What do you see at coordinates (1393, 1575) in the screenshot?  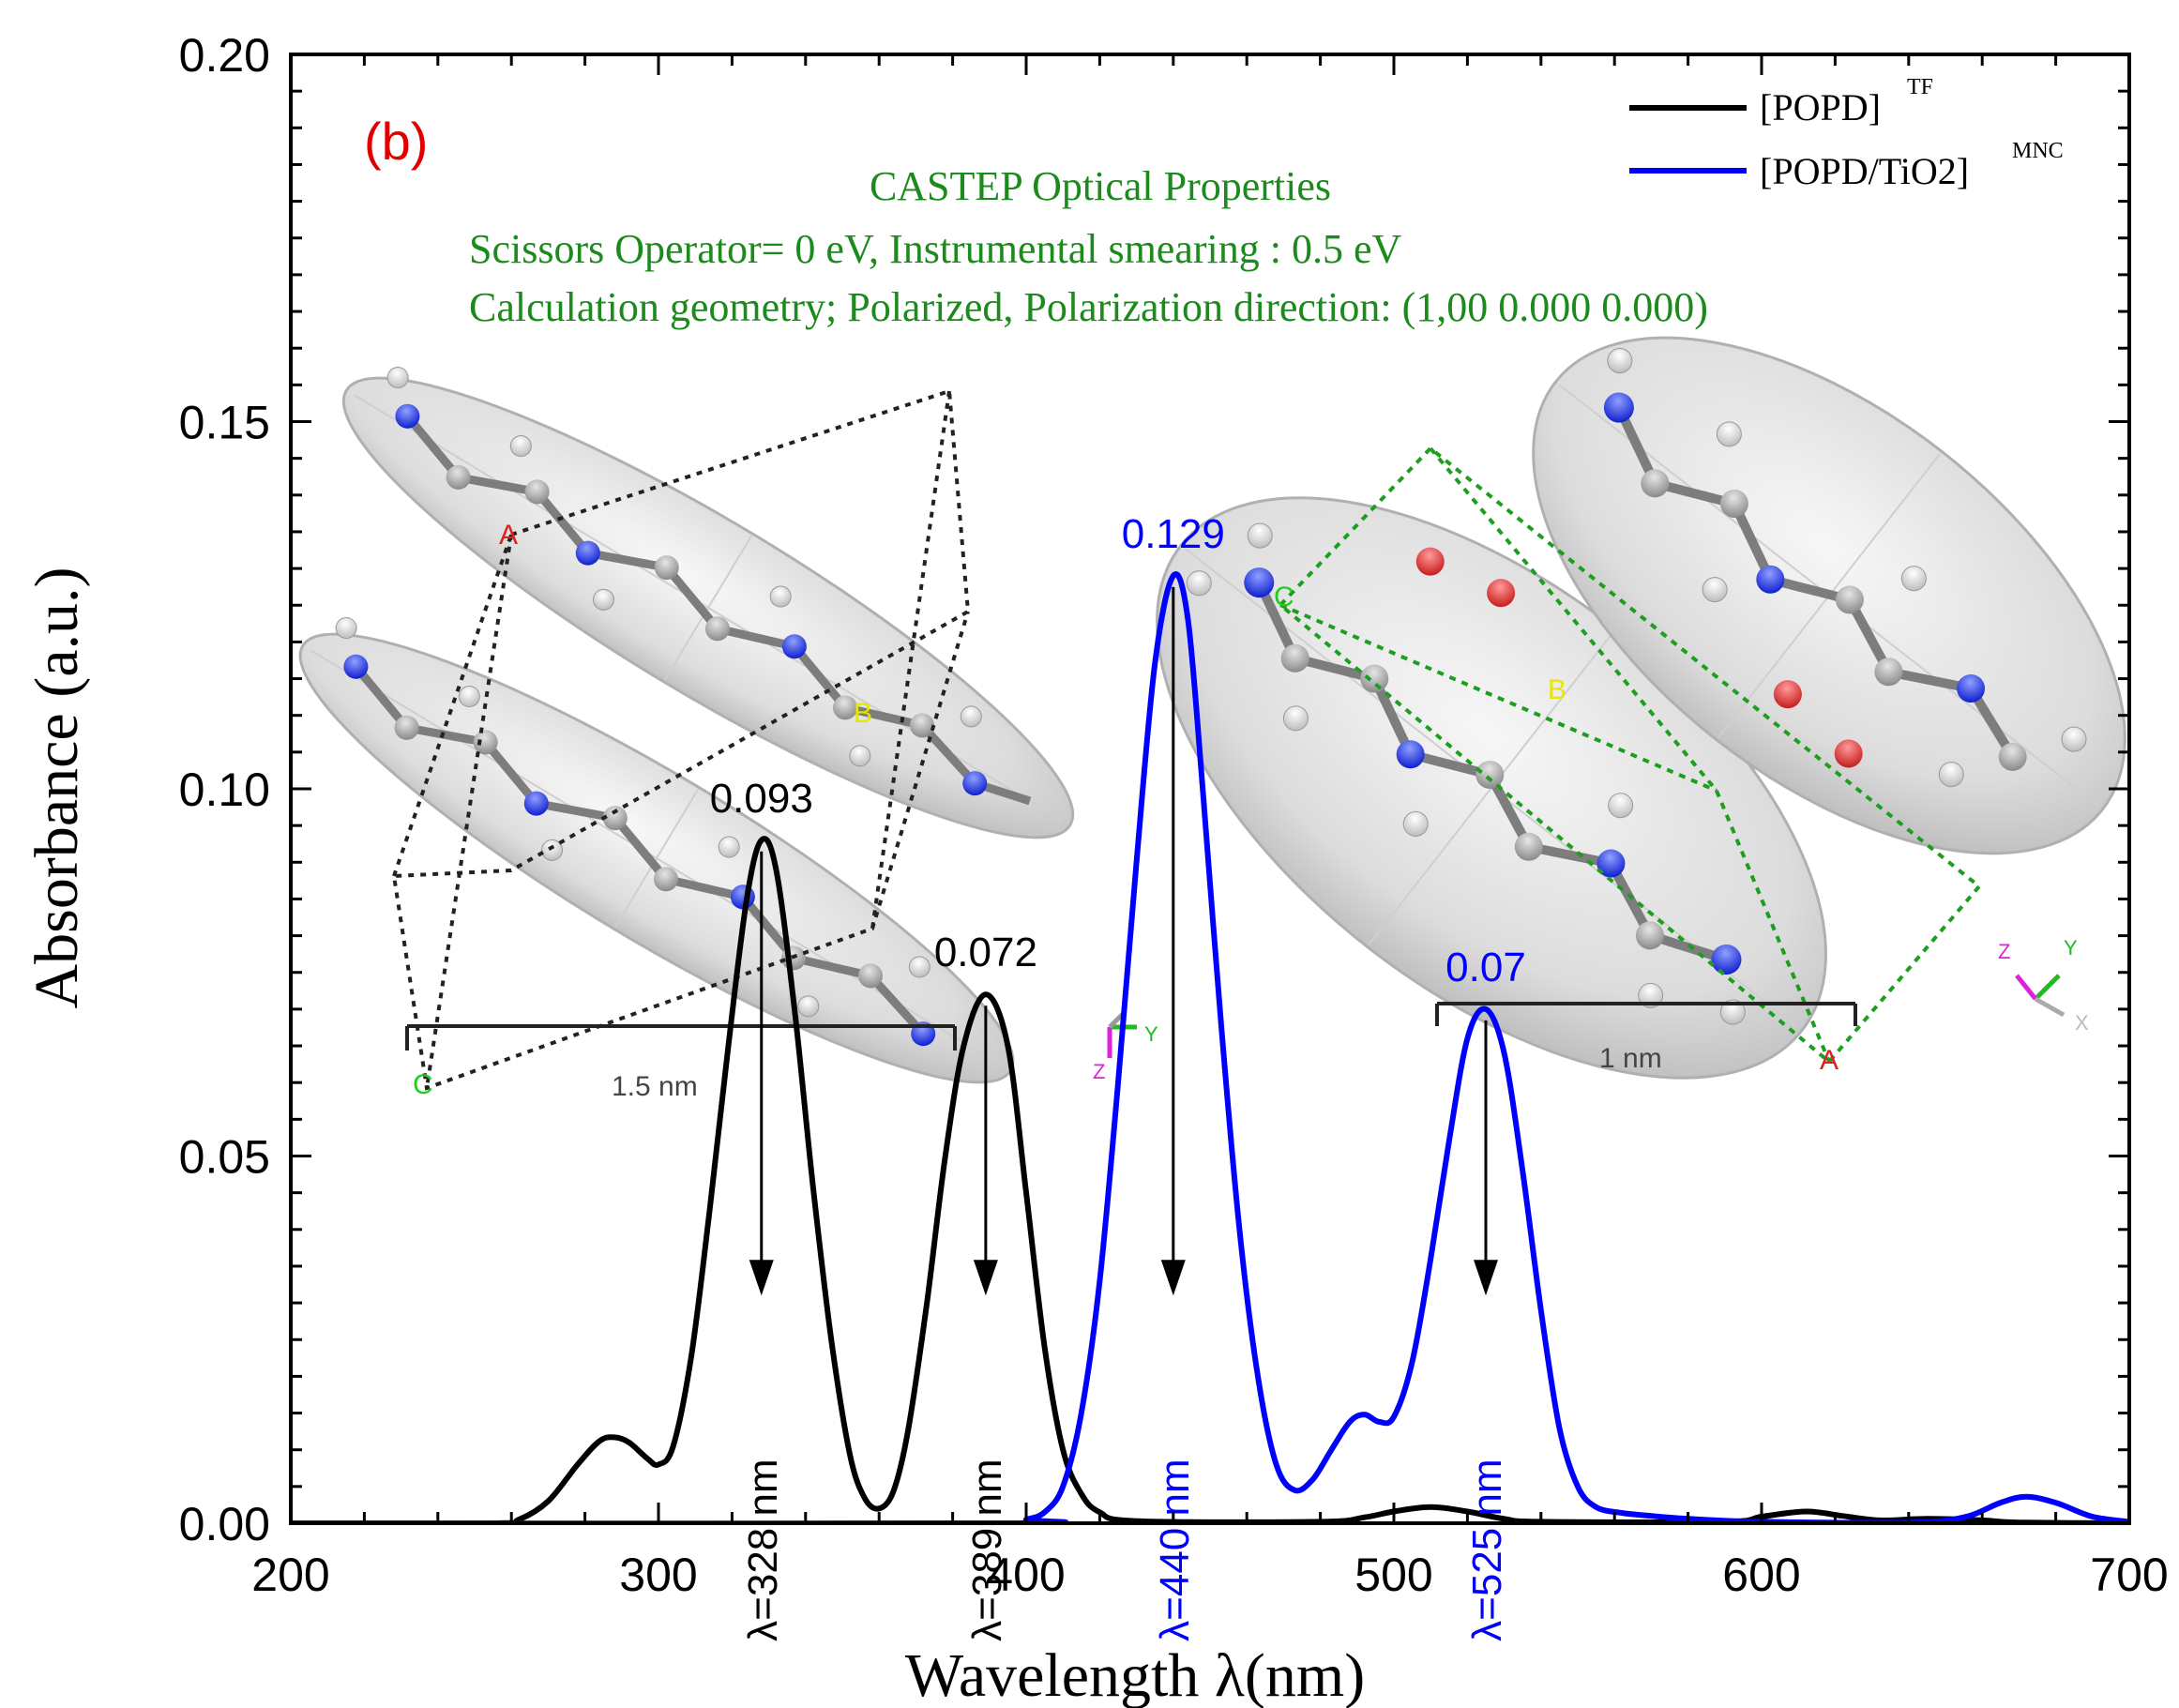 I see `x-tick-label-3: 500` at bounding box center [1393, 1575].